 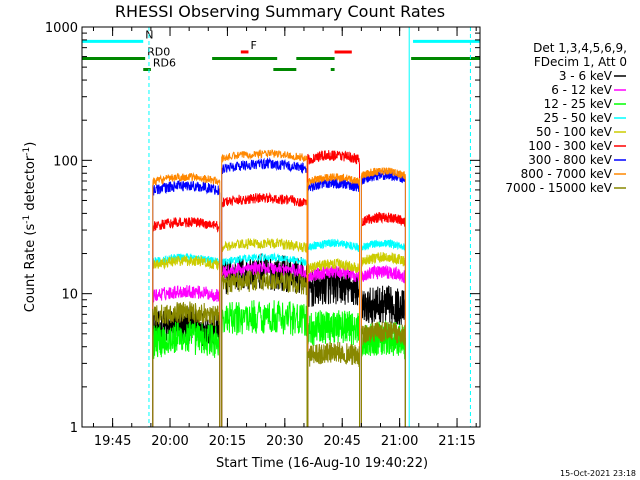 I want to click on y-axis-title-part-4: -1, so click(x=27, y=151).